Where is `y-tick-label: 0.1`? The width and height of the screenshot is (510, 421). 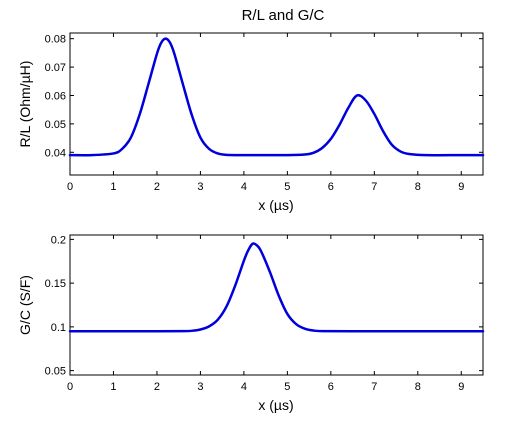
y-tick-label: 0.1 is located at coordinates (58, 328).